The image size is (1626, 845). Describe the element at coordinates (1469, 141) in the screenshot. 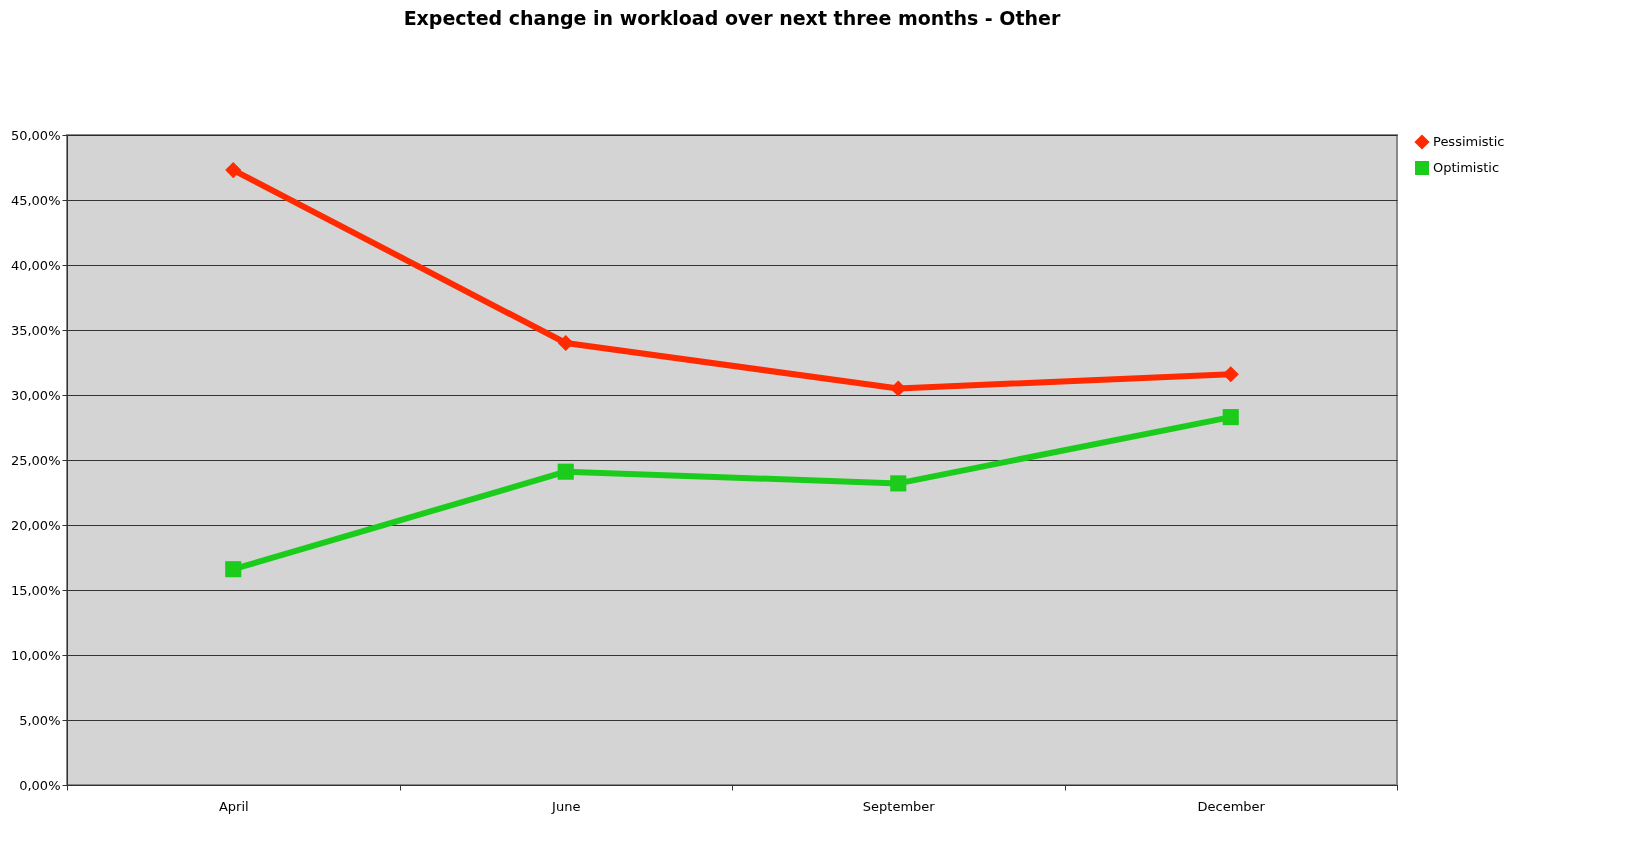

I see `legend-label: Pessimistic` at that location.